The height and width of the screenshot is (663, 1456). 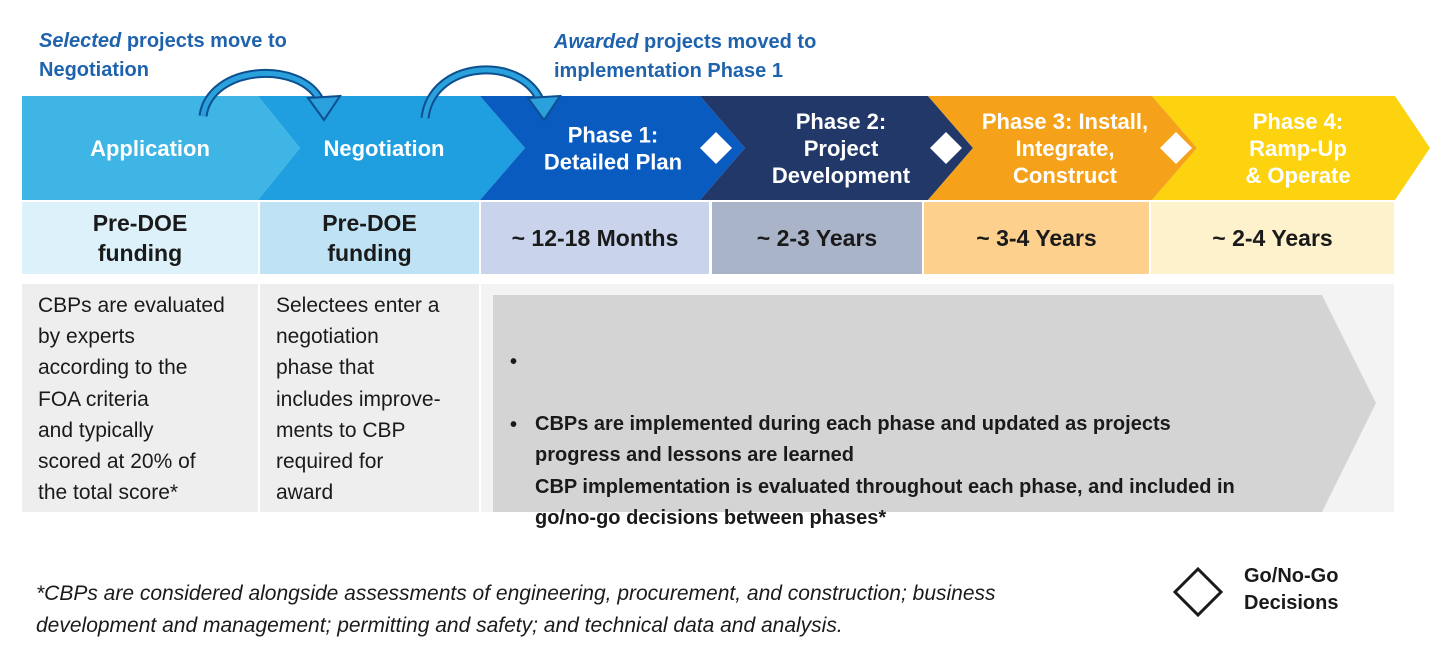 I want to click on phase-label-phase-1: Phase 1: Detailed Plan, so click(x=613, y=149).